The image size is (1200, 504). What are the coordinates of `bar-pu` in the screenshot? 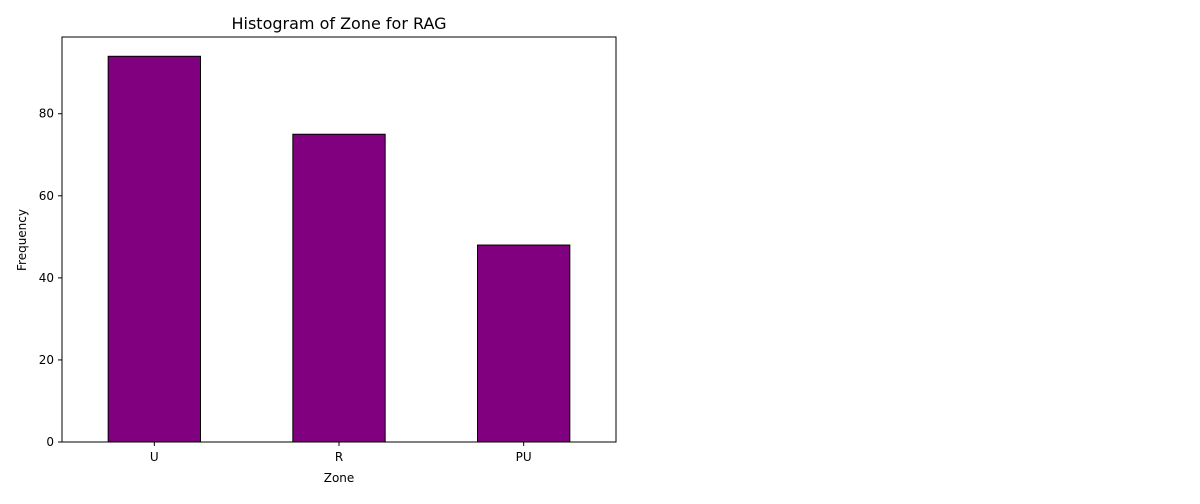 It's located at (524, 343).